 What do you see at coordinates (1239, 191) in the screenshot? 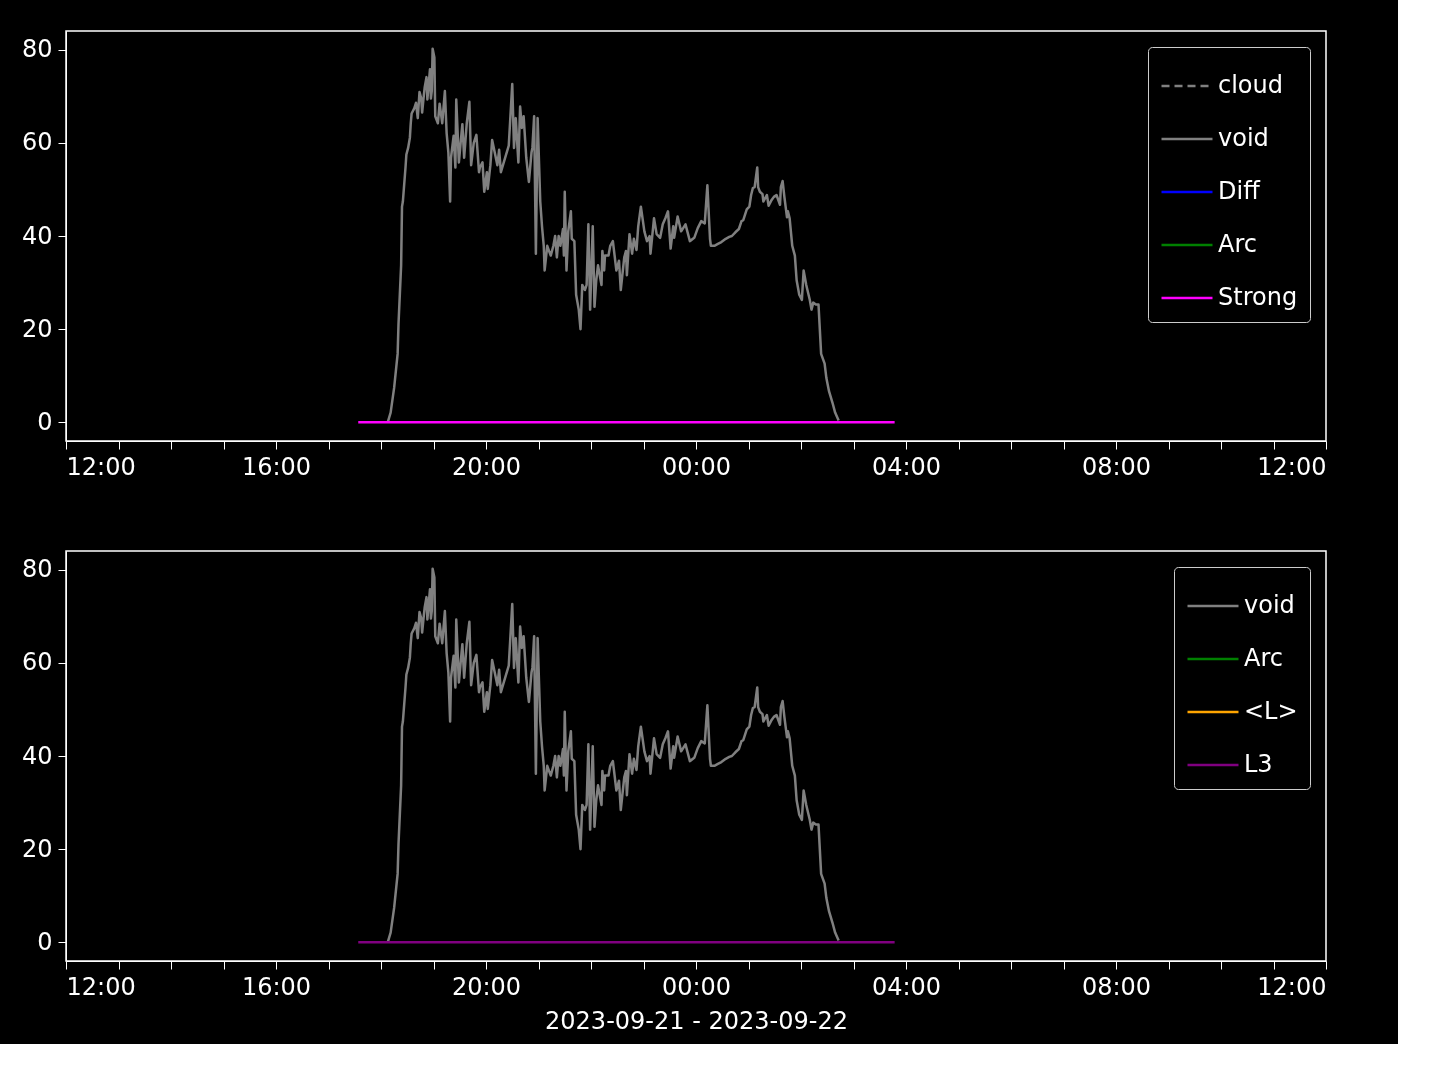
I see `legend-label: Diff` at bounding box center [1239, 191].